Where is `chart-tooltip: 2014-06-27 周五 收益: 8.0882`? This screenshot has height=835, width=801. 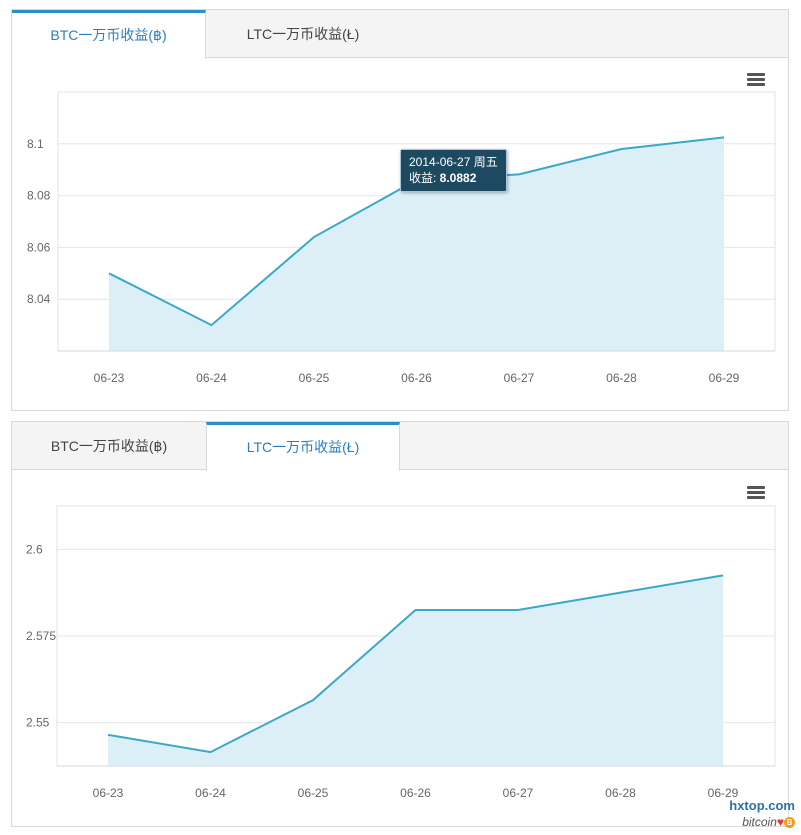
chart-tooltip: 2014-06-27 周五 收益: 8.0882 is located at coordinates (453, 170).